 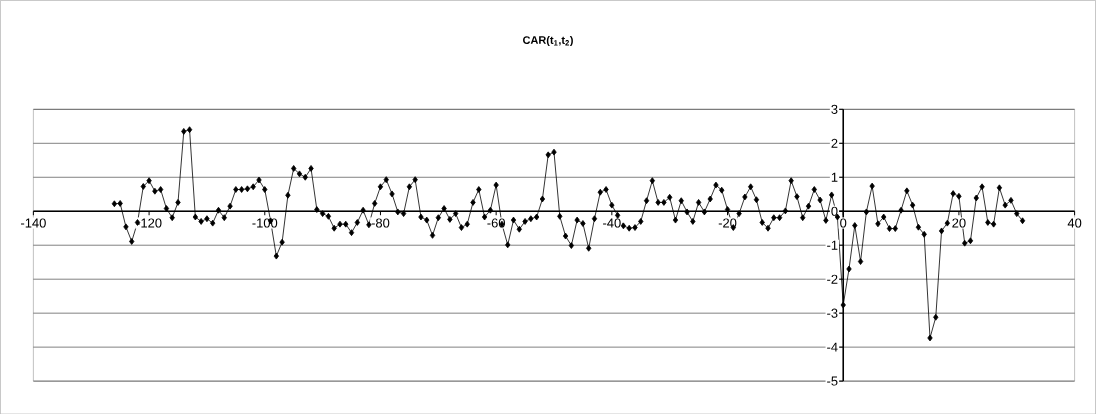 I want to click on y-tick-label: -2, so click(x=832, y=279).